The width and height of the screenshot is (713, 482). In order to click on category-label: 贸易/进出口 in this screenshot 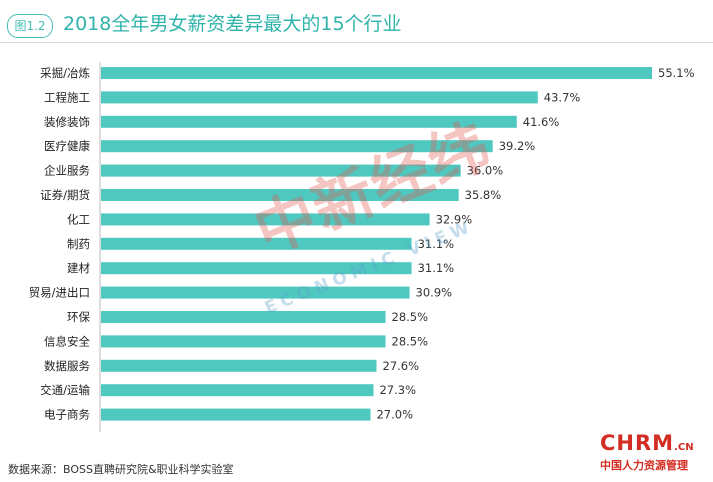, I will do `click(59, 293)`.